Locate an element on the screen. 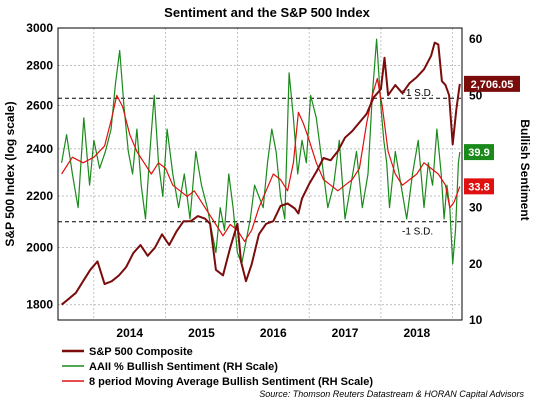  value-badge-label: 39.9 is located at coordinates (478, 153).